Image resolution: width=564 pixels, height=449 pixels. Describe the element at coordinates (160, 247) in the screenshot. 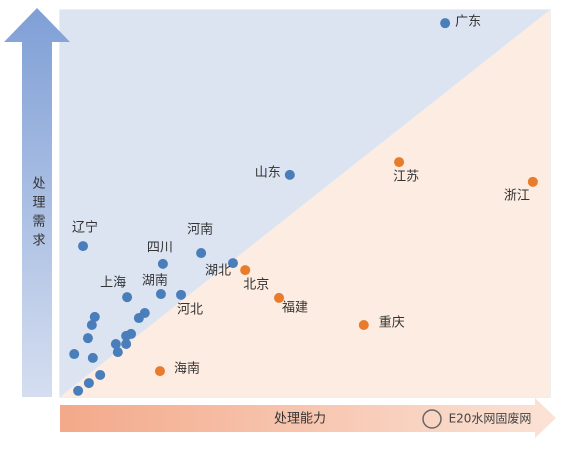

I see `point-label: 四川` at that location.